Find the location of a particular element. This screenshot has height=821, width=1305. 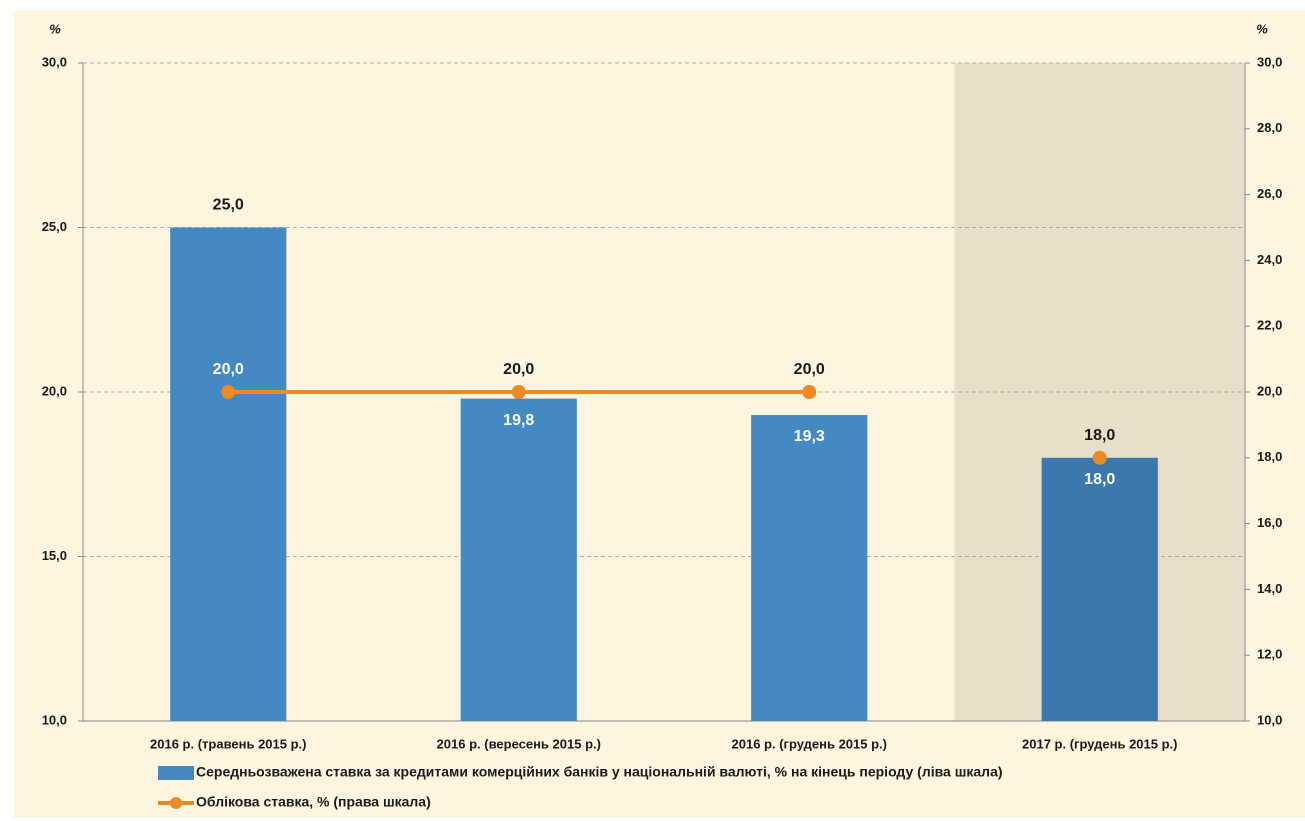

y2-tick-label: 14,0 is located at coordinates (1269, 588).